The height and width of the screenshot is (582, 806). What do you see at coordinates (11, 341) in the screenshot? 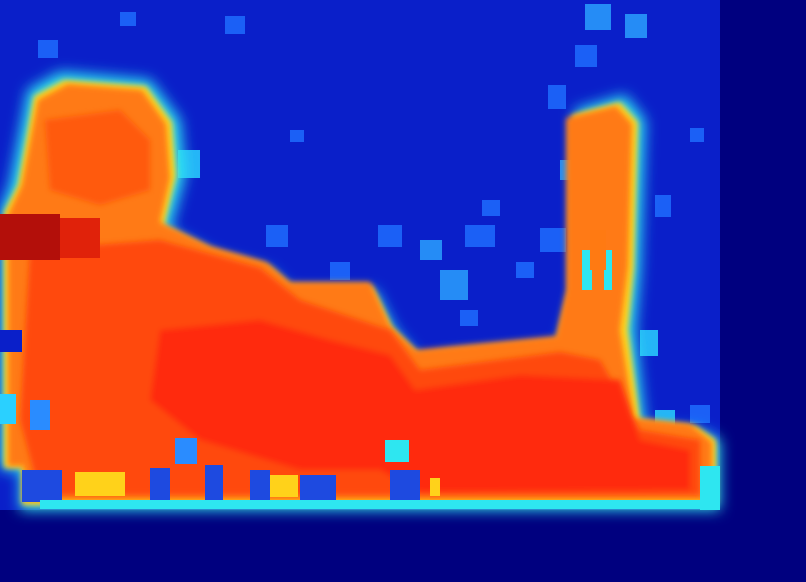
I see `left-notch` at bounding box center [11, 341].